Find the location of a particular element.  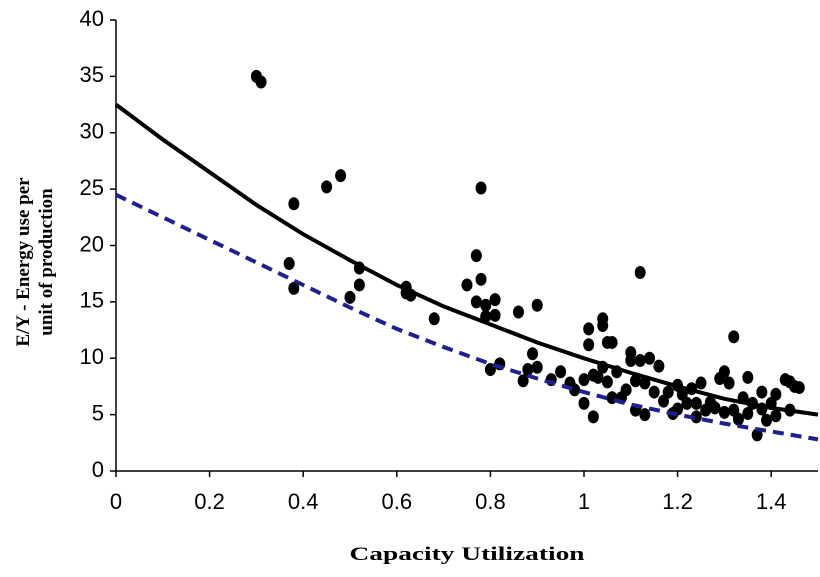

x-tick-label: 0.2 is located at coordinates (209, 501).